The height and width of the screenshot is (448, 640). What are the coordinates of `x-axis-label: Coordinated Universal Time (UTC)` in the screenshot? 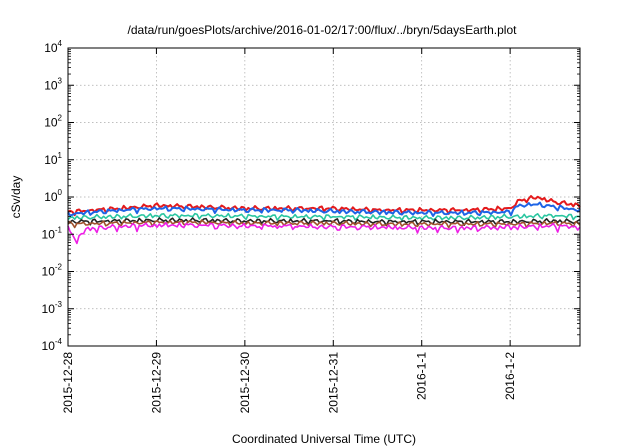 It's located at (324, 439).